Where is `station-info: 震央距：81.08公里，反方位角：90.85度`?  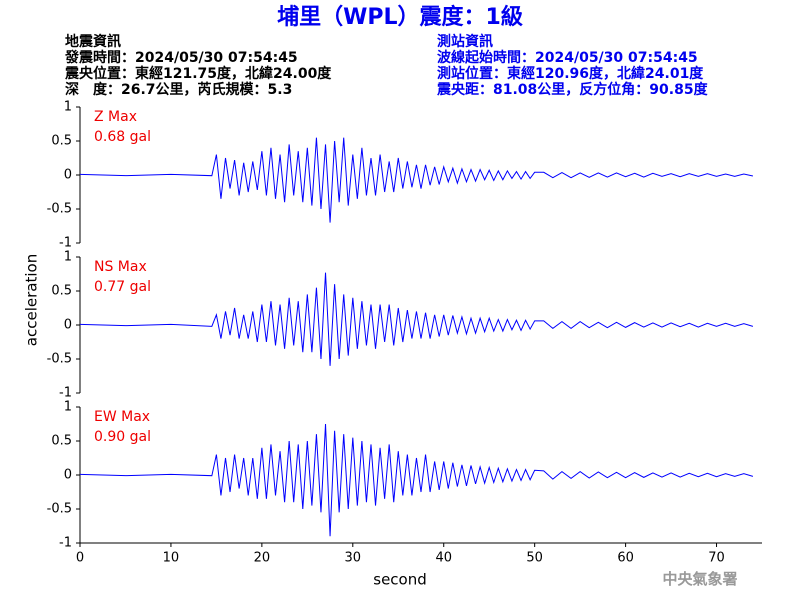 station-info: 震央距：81.08公里，反方位角：90.85度 is located at coordinates (572, 89).